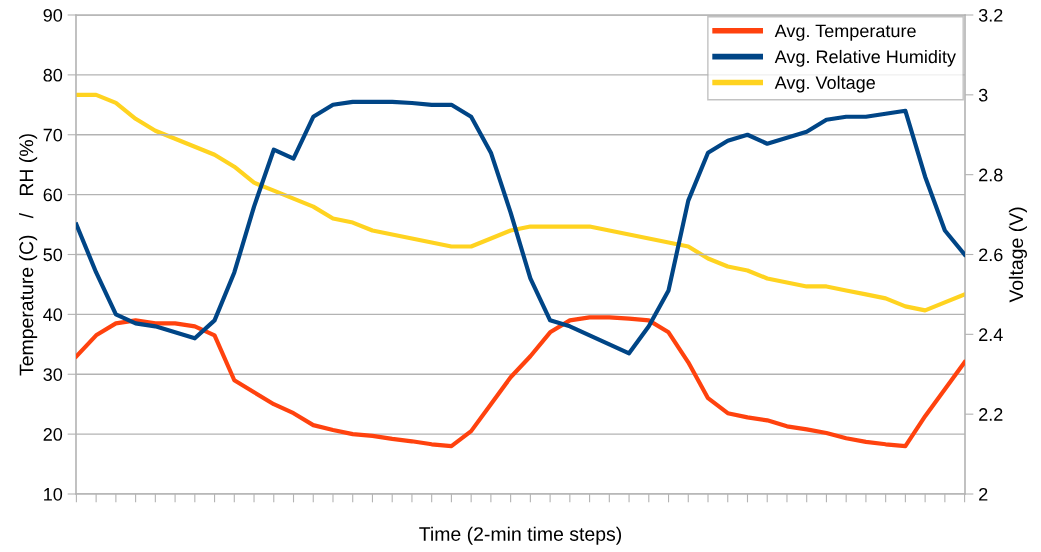  What do you see at coordinates (1017, 255) in the screenshot?
I see `y2-axis-title: Voltage (V)` at bounding box center [1017, 255].